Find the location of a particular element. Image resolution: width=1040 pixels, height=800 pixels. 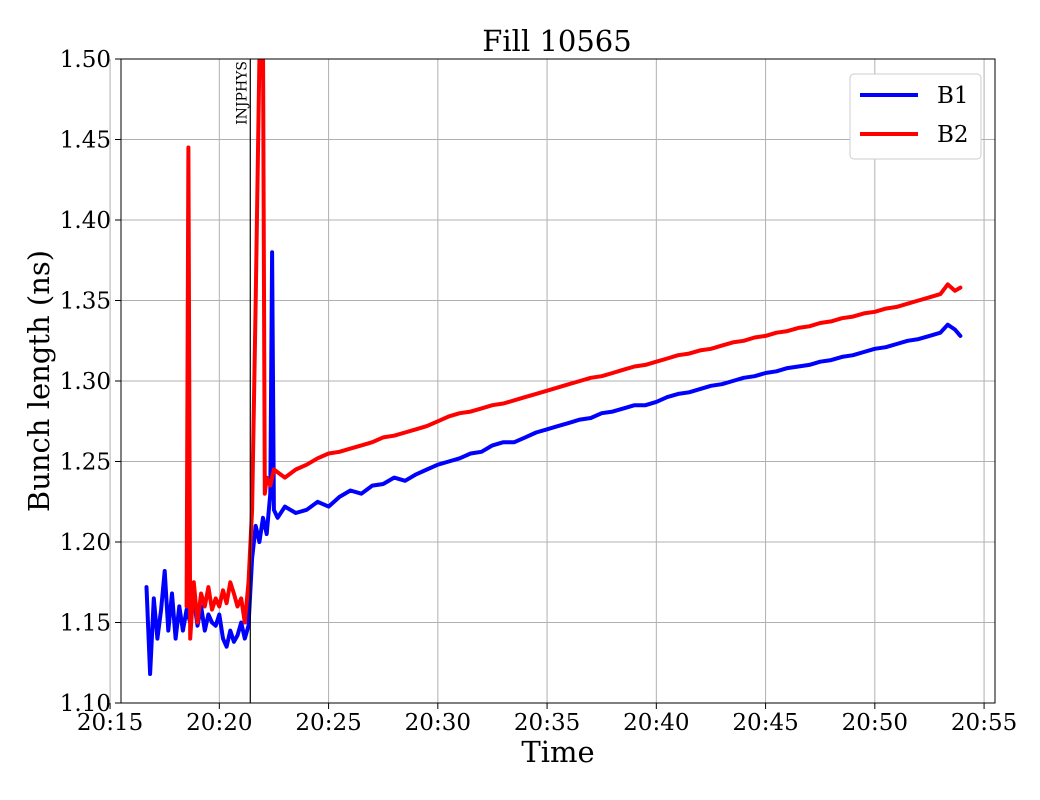

chart-title: Fill 10565 is located at coordinates (556, 41).